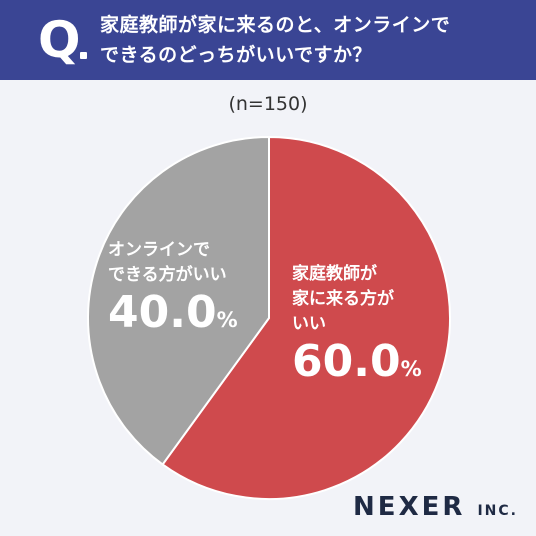  Describe the element at coordinates (411, 369) in the screenshot. I see `slice-pct-home-unit: %` at that location.